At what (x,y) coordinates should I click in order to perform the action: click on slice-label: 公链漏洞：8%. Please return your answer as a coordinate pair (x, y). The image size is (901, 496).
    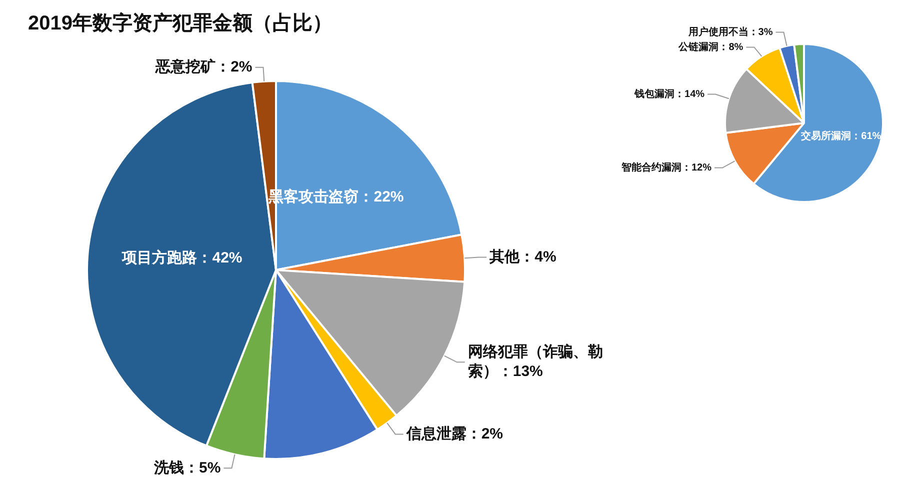
    Looking at the image, I should click on (711, 46).